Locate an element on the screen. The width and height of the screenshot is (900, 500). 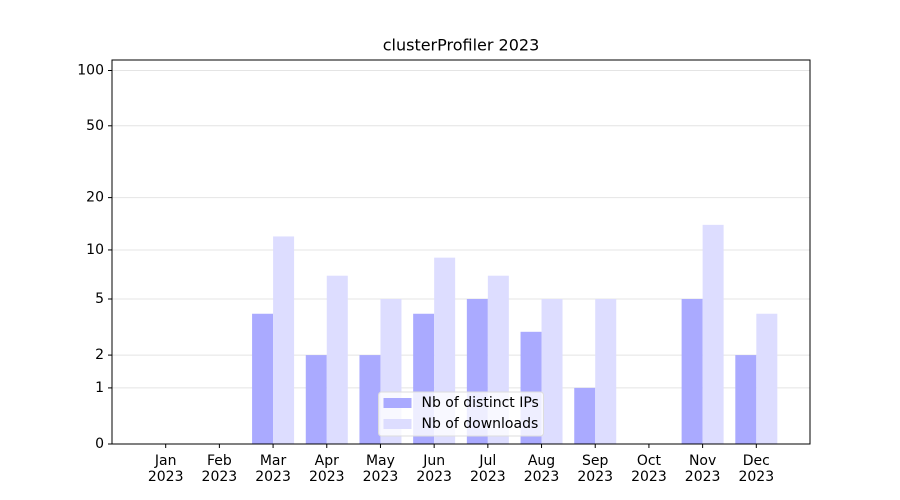
x-tick-label: Jun 2023 is located at coordinates (434, 469).